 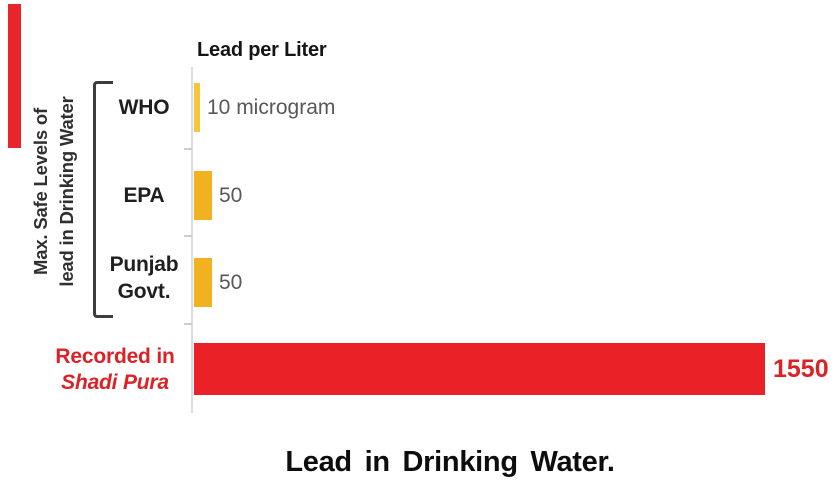 I want to click on bar-row-epa: 50, so click(x=218, y=195).